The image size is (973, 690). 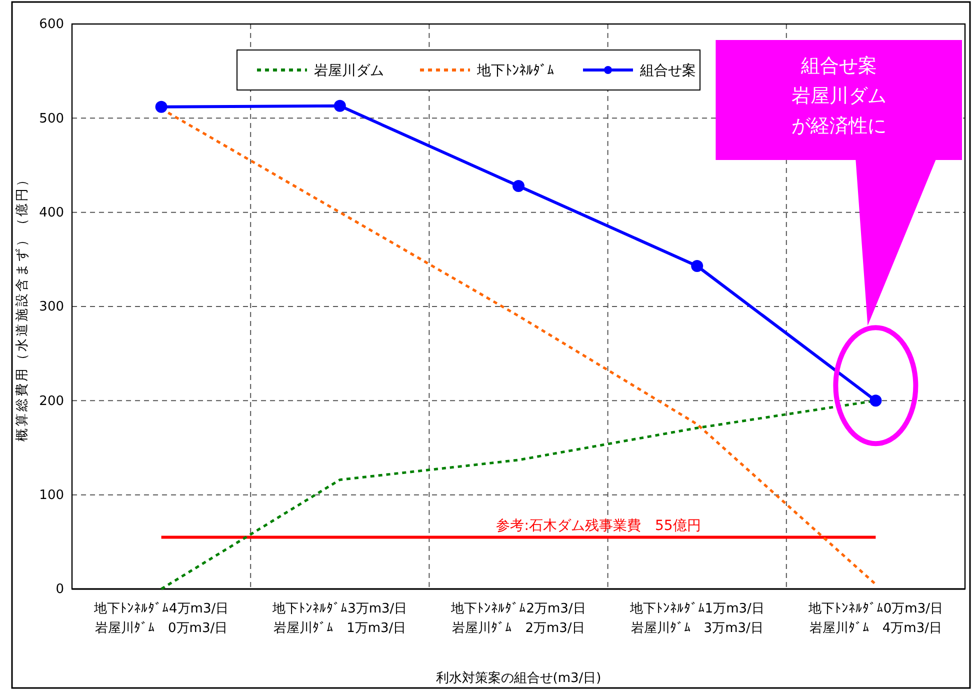 I want to click on legend-label: 岩屋川ダム, so click(x=349, y=71).